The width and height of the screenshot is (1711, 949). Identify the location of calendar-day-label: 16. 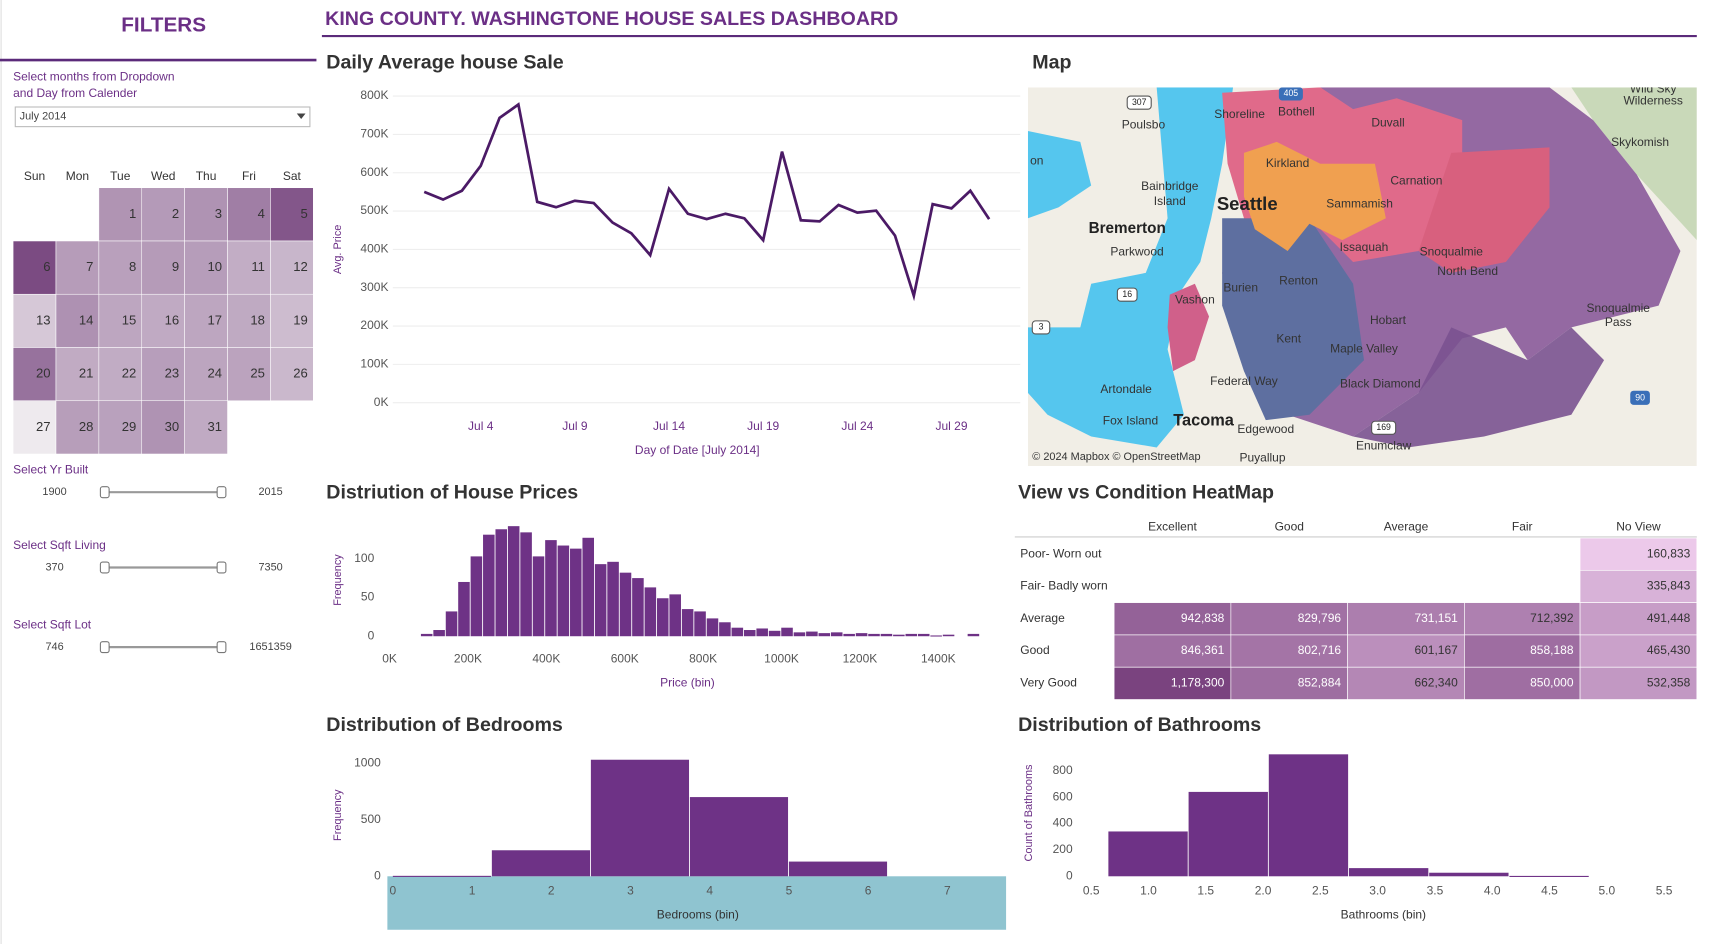
(172, 319).